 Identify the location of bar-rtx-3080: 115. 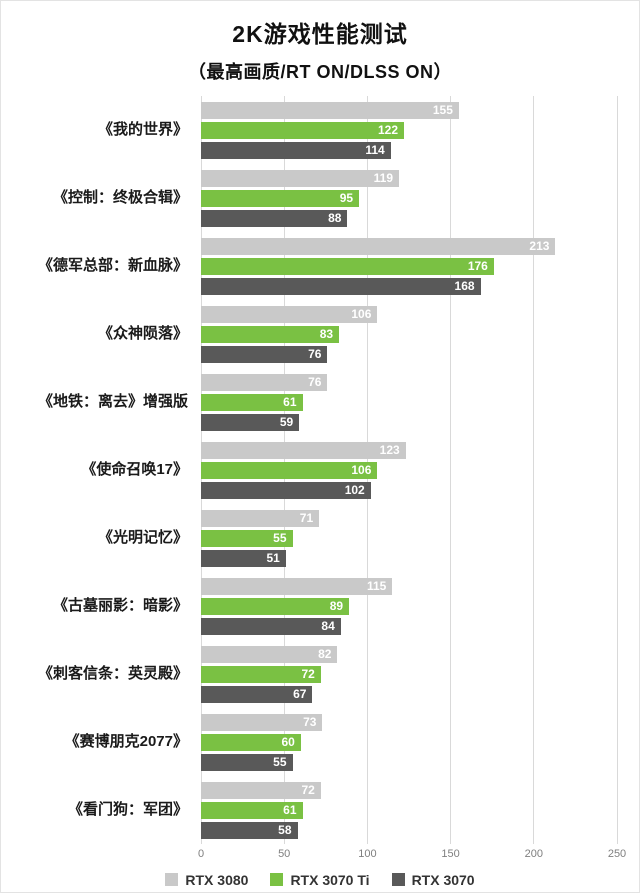
(297, 586).